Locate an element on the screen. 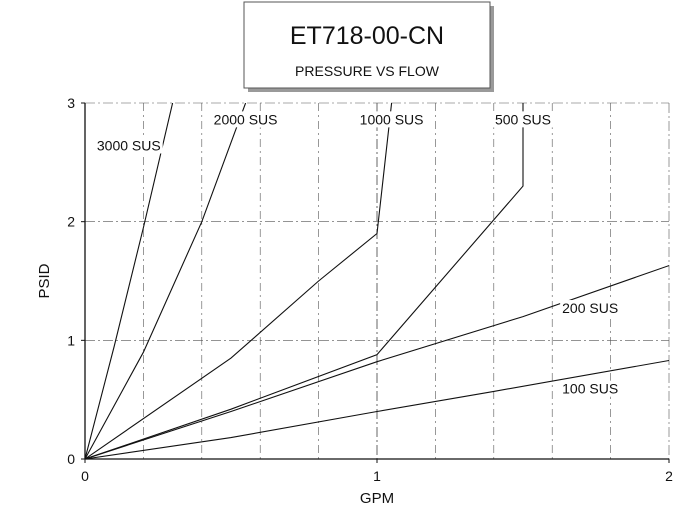 The width and height of the screenshot is (676, 525). series-label-200-sus: 200 SUS is located at coordinates (590, 308).